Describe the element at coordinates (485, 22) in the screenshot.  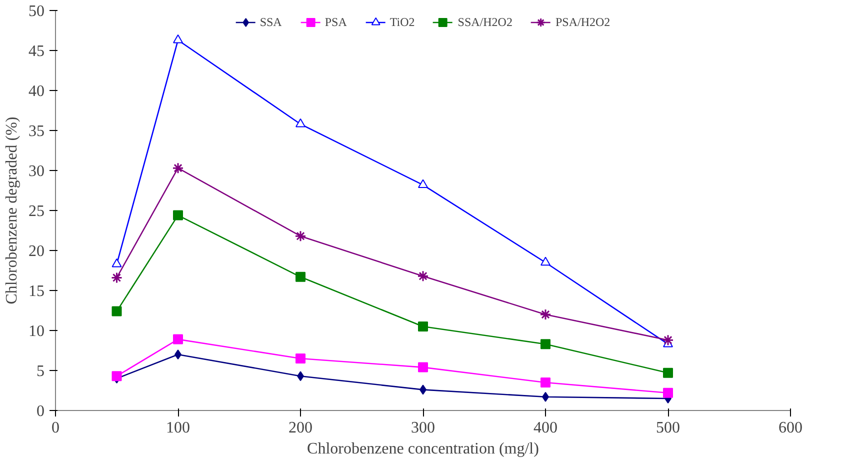
I see `legend-label: SSA/H2O2` at that location.